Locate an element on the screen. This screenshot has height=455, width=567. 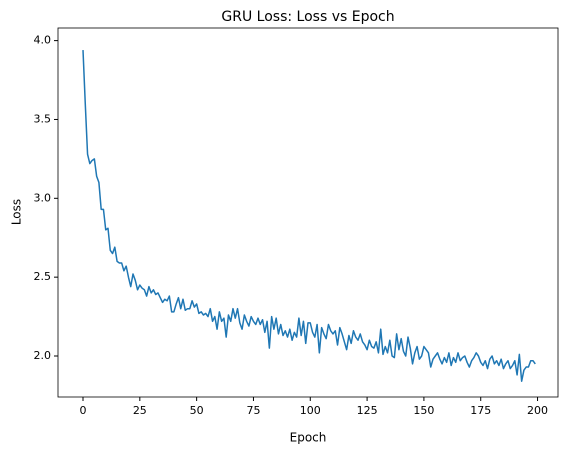
x-tick-label: 75 is located at coordinates (253, 410).